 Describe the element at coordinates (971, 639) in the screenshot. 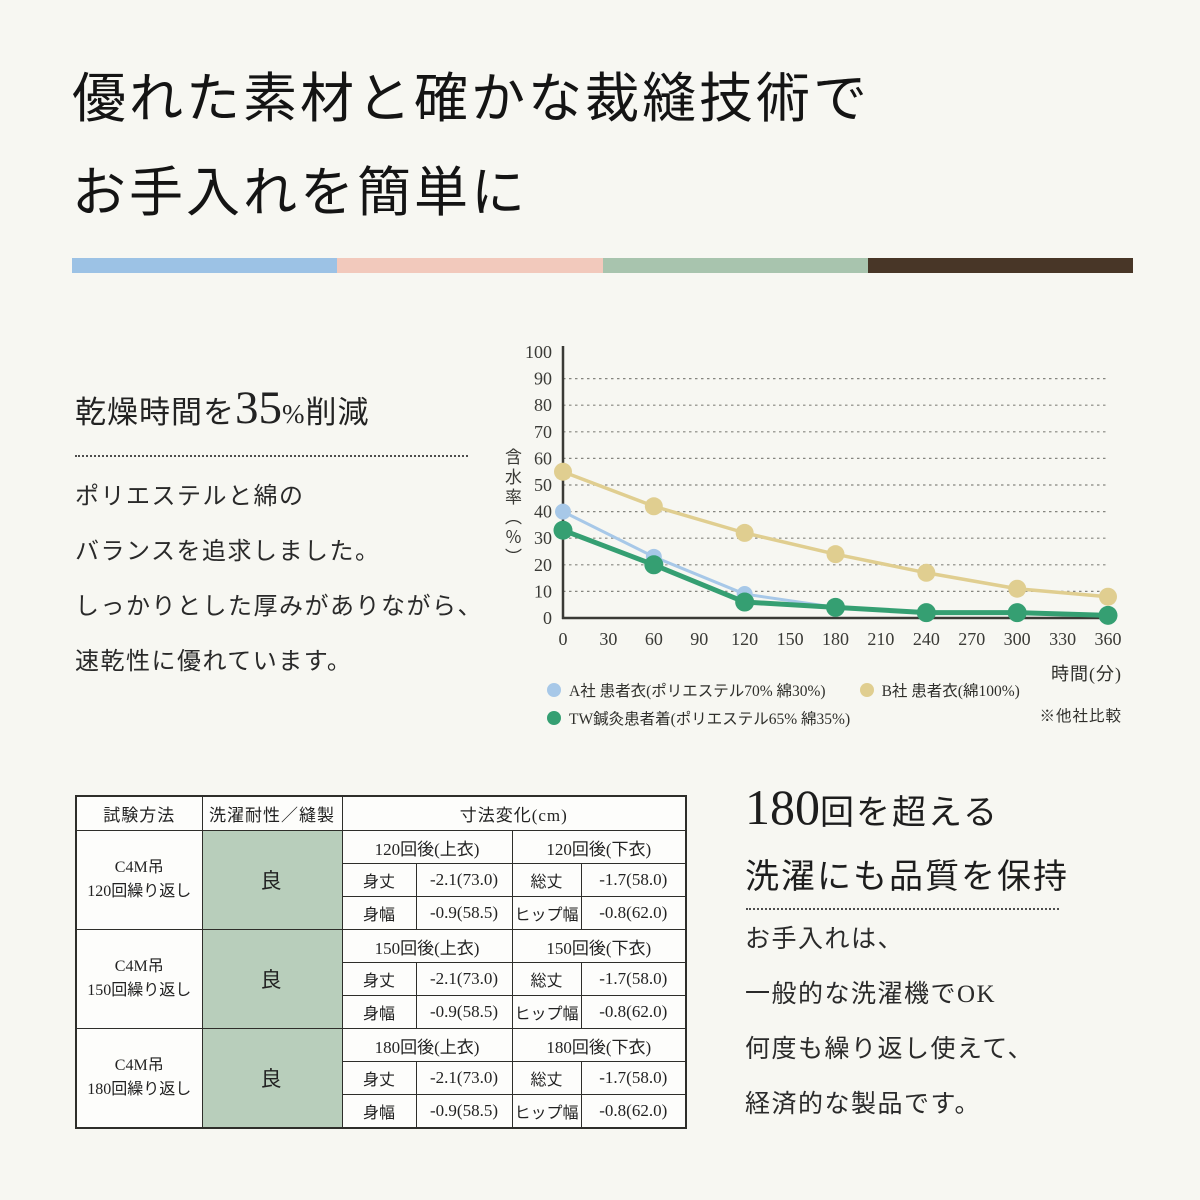

I see `svg-text: 270` at that location.